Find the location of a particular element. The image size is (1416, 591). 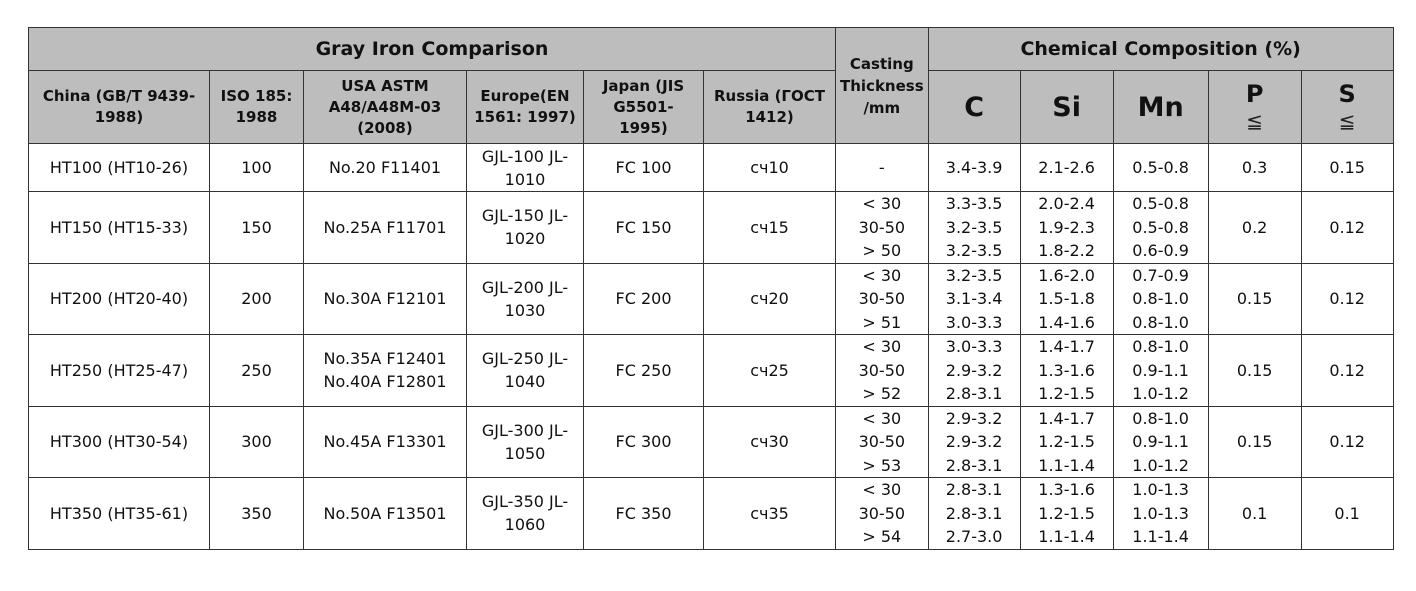

header-s: S ≦ is located at coordinates (1347, 107).